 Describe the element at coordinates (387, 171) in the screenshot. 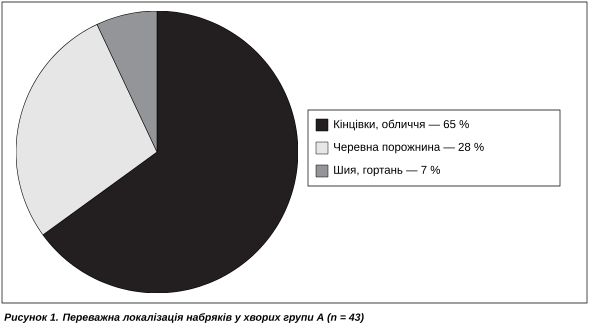

I see `legend-label: Шия, гортань — 7 %` at that location.